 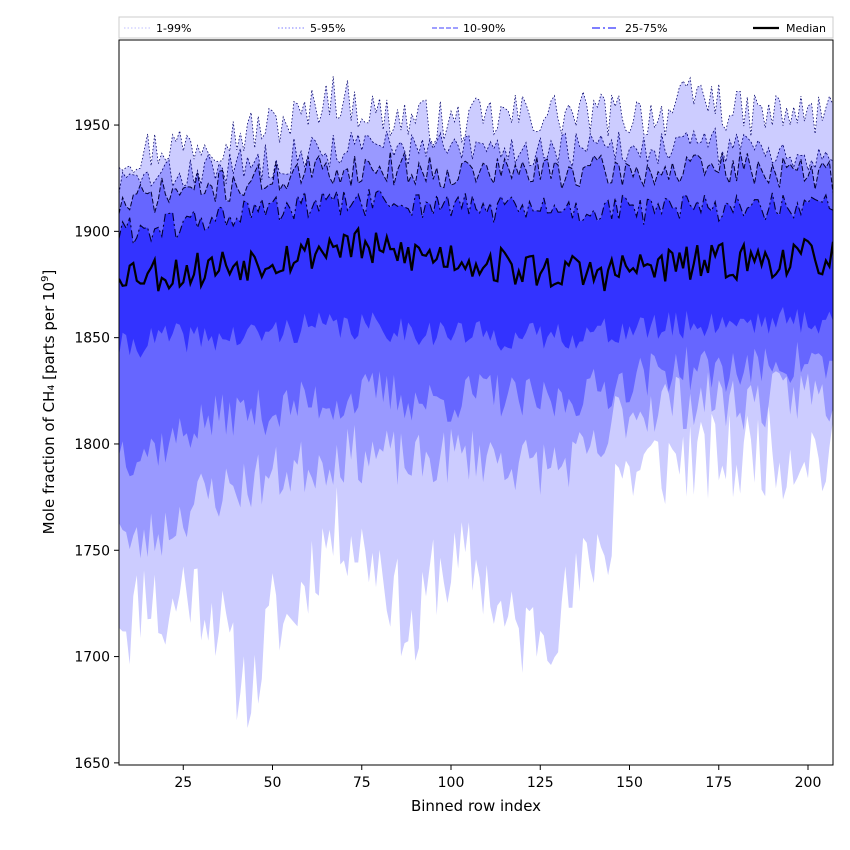 I want to click on y-axis-label-main: Mole fraction of CH₄ [parts per 10, so click(x=49, y=408).